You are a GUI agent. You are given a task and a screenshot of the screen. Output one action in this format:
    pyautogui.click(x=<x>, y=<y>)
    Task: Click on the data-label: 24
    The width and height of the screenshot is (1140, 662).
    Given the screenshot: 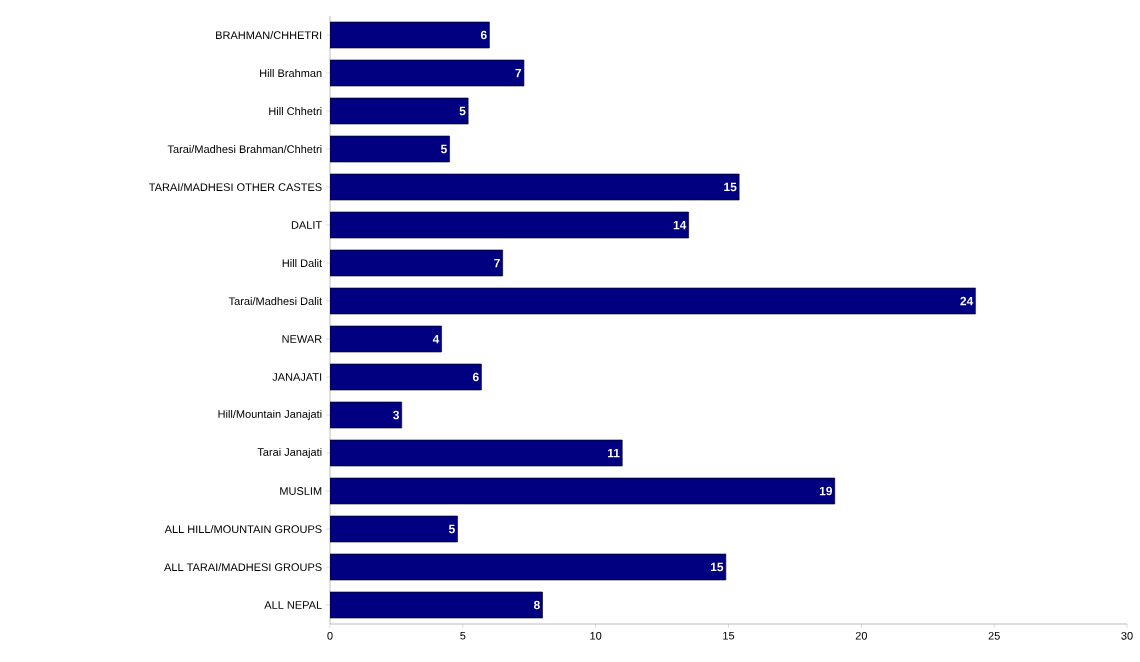 What is the action you would take?
    pyautogui.click(x=967, y=301)
    